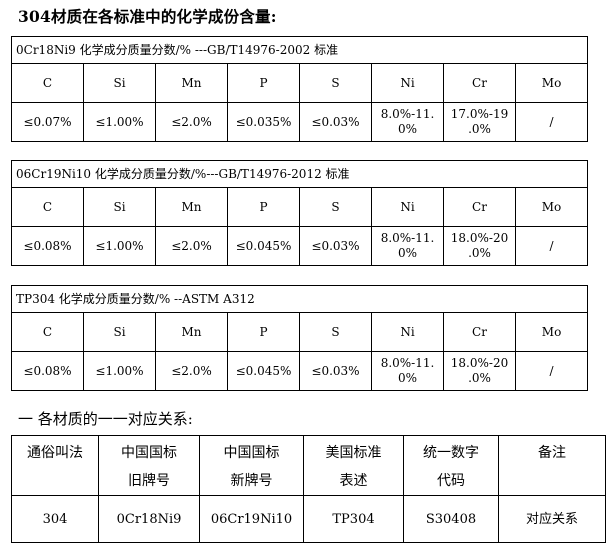 The width and height of the screenshot is (614, 547). I want to click on mapping-cell: S30408, so click(451, 519).